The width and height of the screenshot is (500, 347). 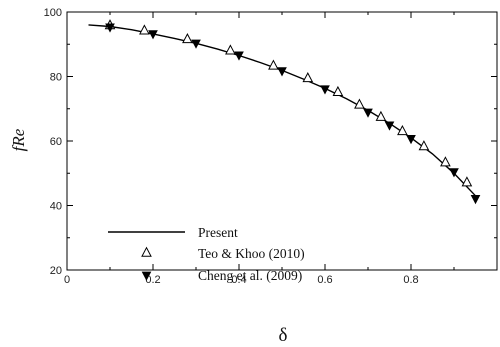 I want to click on x-tick-label: 0.2, so click(x=152, y=280).